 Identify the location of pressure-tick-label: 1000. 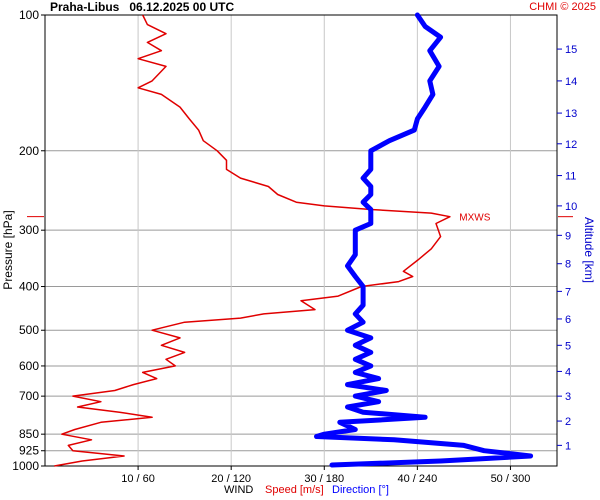
(25, 466).